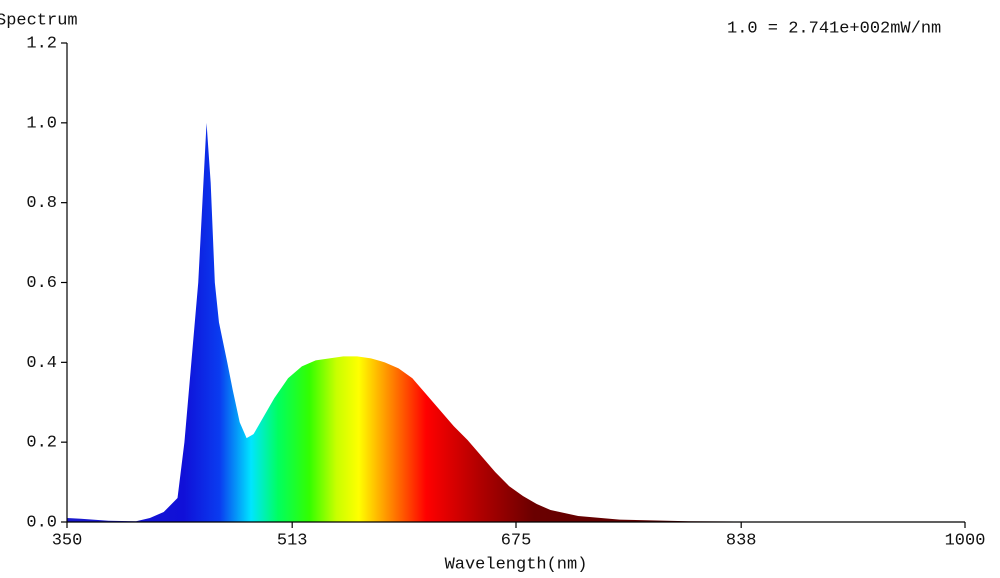 Image resolution: width=1000 pixels, height=578 pixels. I want to click on y-tick-label: 0.0, so click(41, 522).